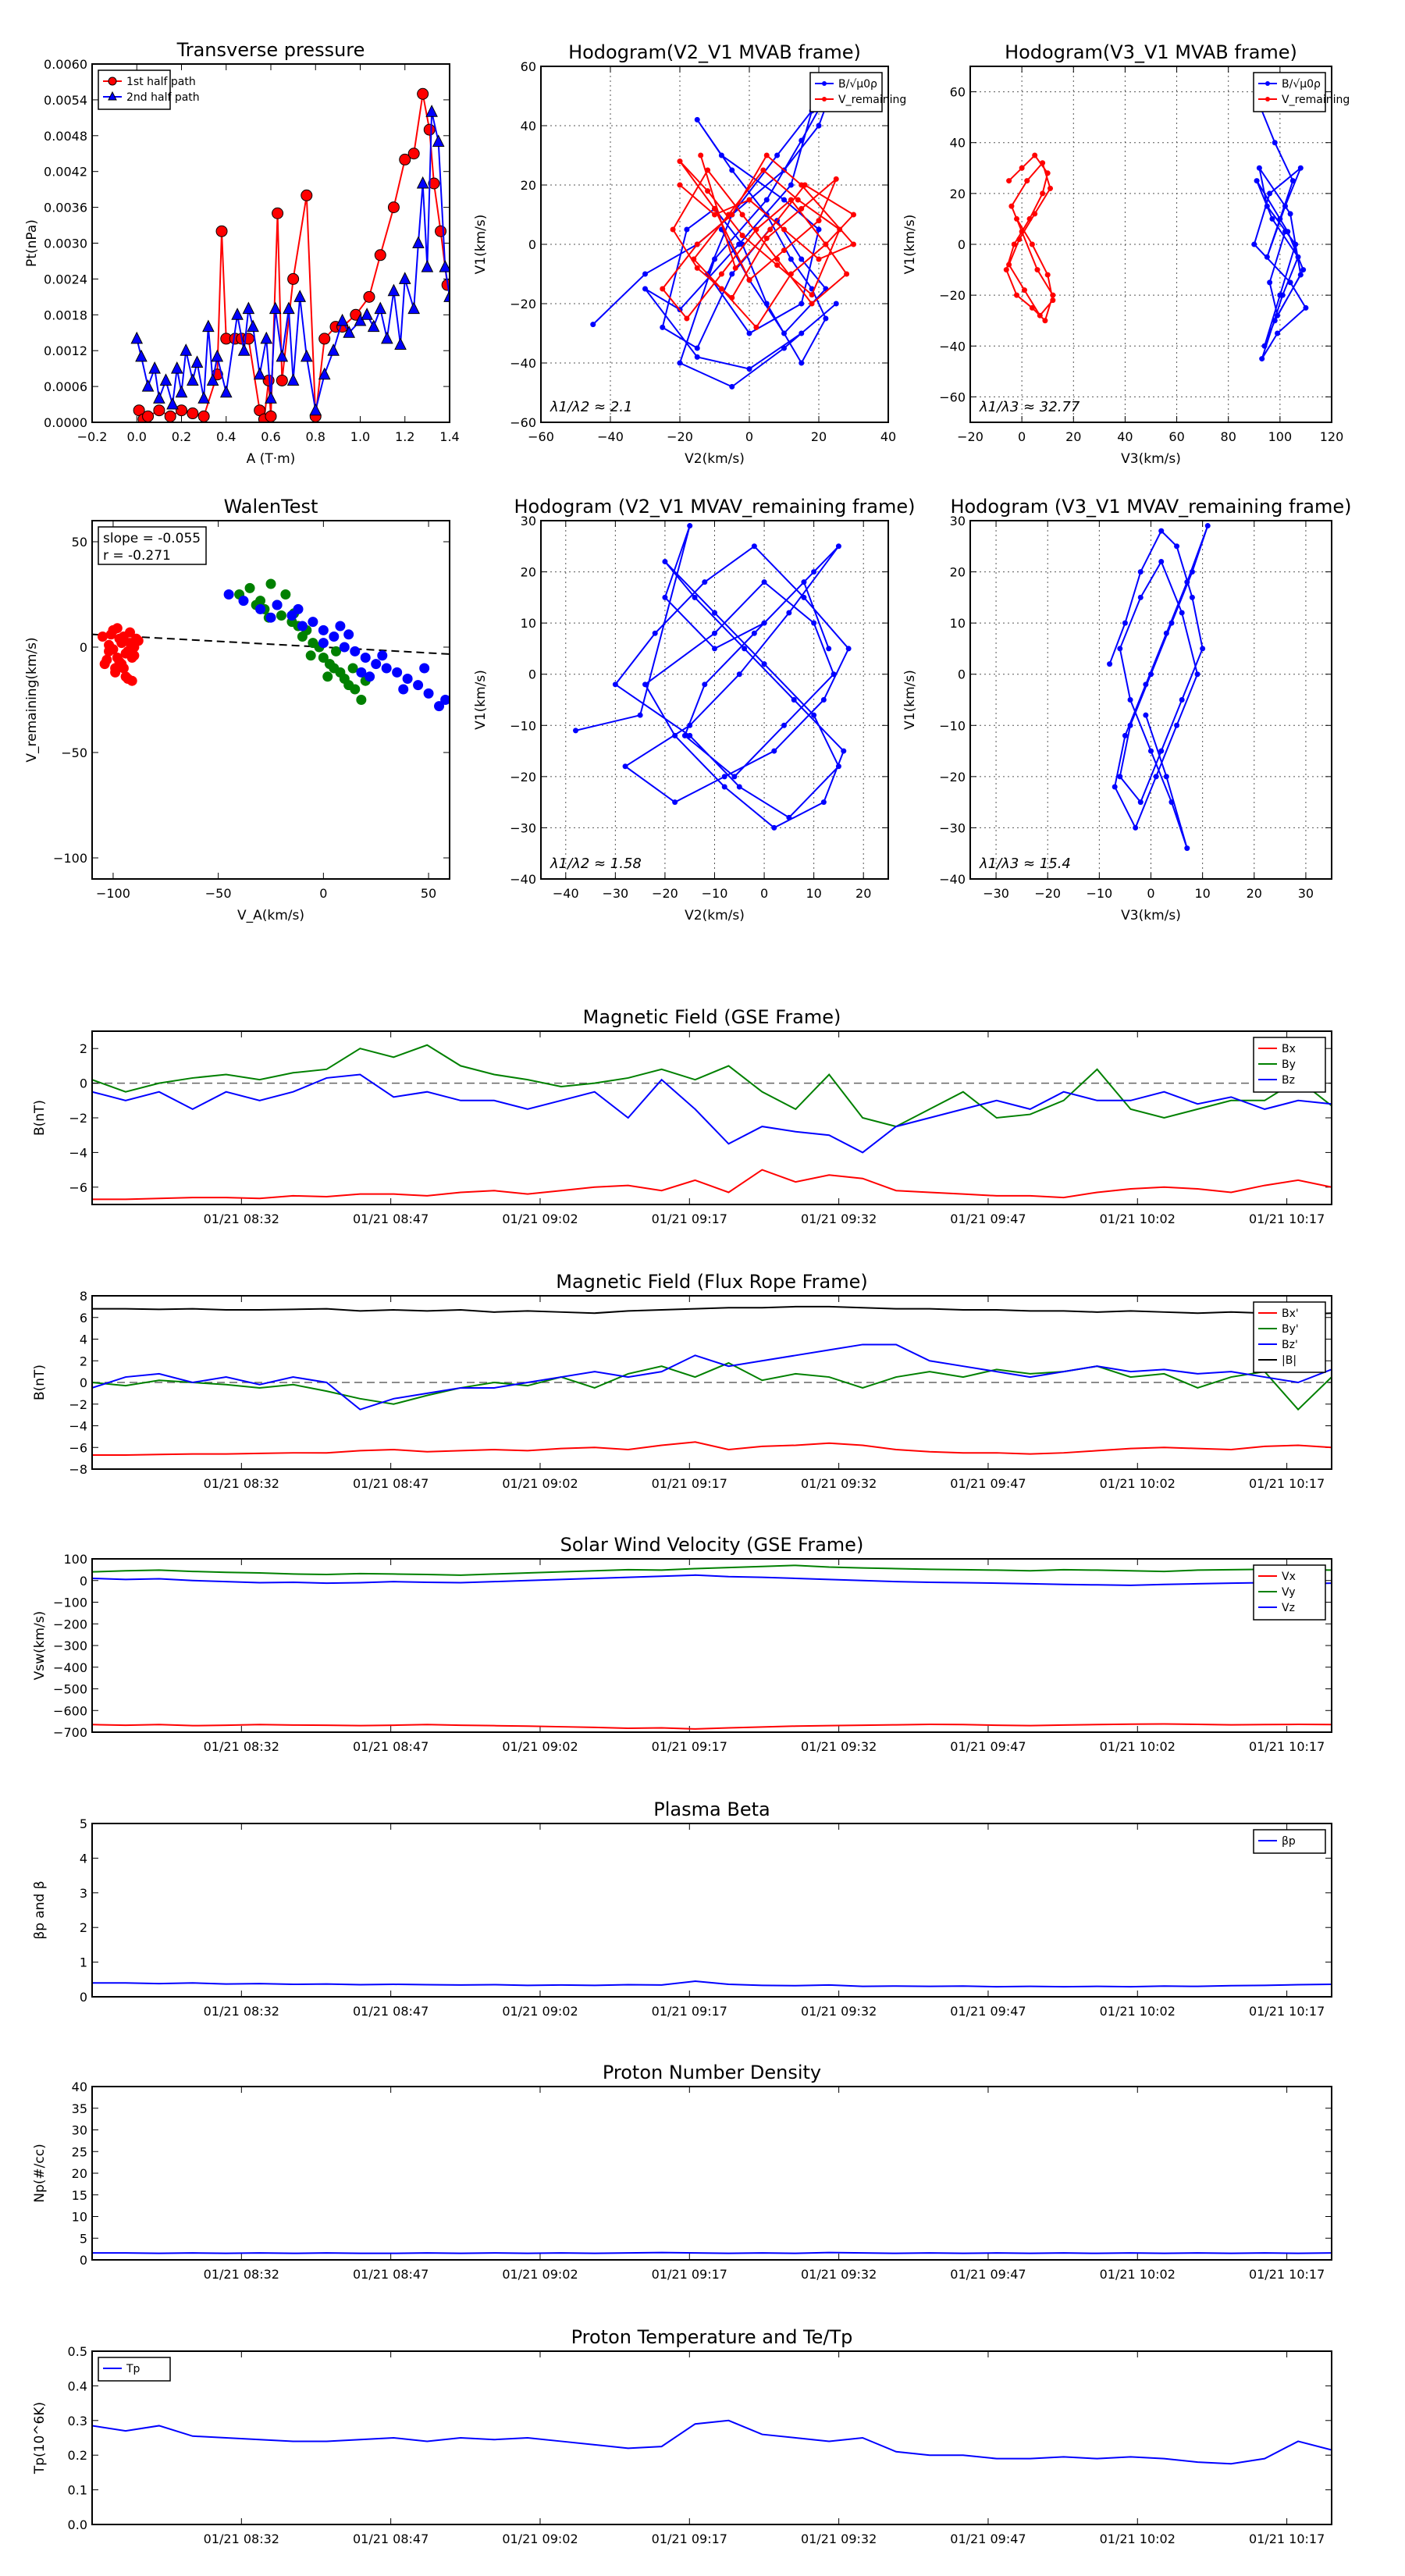 The height and width of the screenshot is (2576, 1405). What do you see at coordinates (712, 2337) in the screenshot?
I see `chart-title: Proton Temperature and Te/Tp` at bounding box center [712, 2337].